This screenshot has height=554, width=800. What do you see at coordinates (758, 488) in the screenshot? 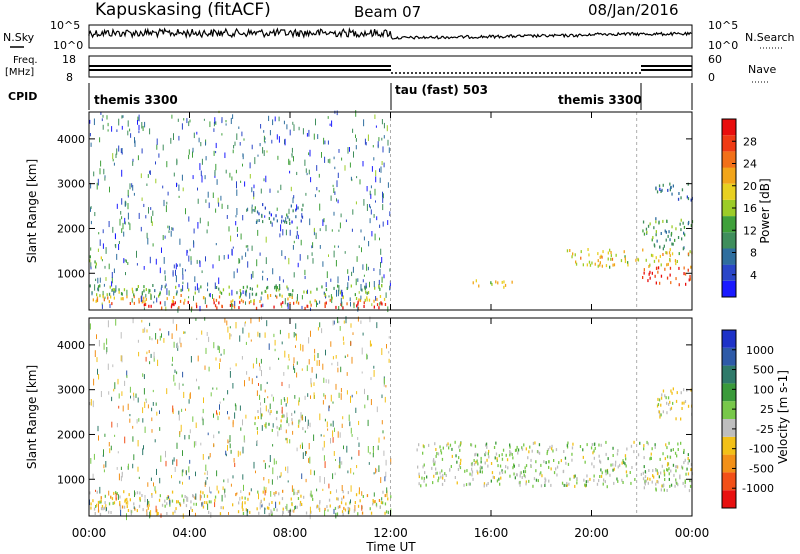
I see `colorbar-tick-label: -1000` at bounding box center [758, 488].